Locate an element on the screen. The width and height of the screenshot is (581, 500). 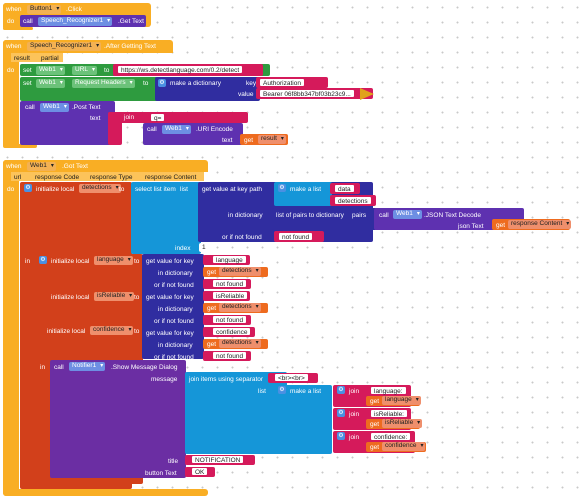
component-dropdown-button1: Button1 is located at coordinates (44, 9).